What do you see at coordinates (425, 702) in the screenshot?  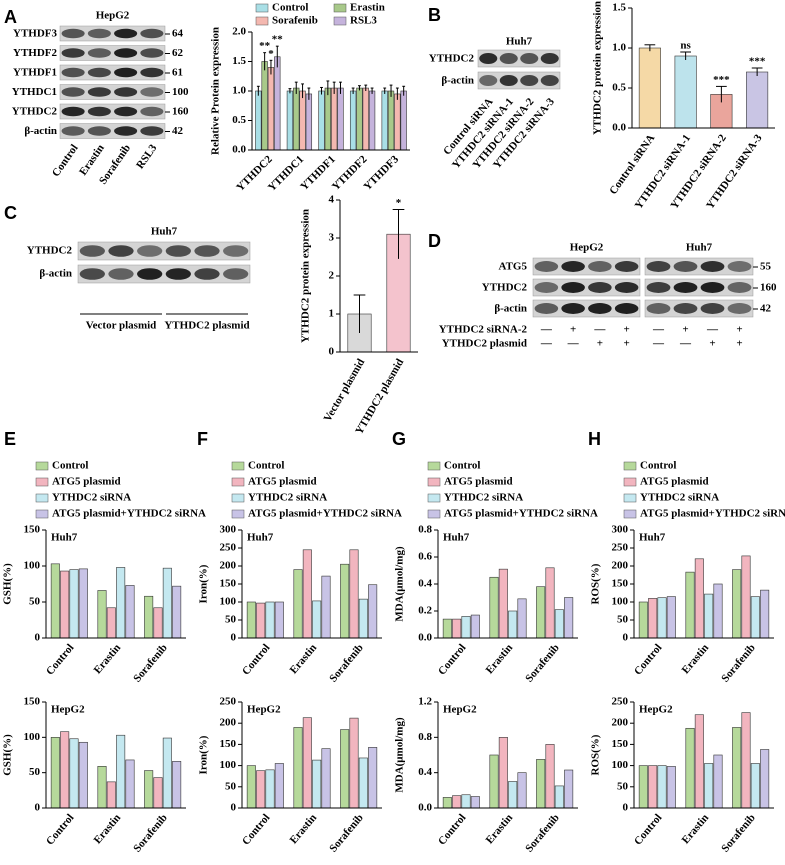 I see `y-tick-label: 1.2` at bounding box center [425, 702].